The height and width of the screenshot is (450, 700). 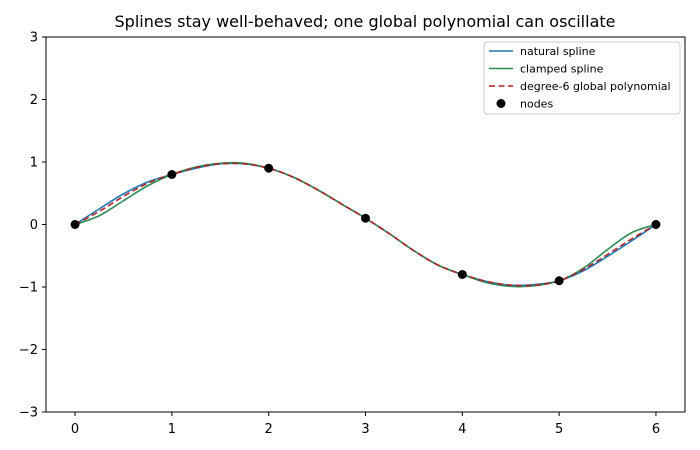 I want to click on legend-box, so click(x=582, y=78).